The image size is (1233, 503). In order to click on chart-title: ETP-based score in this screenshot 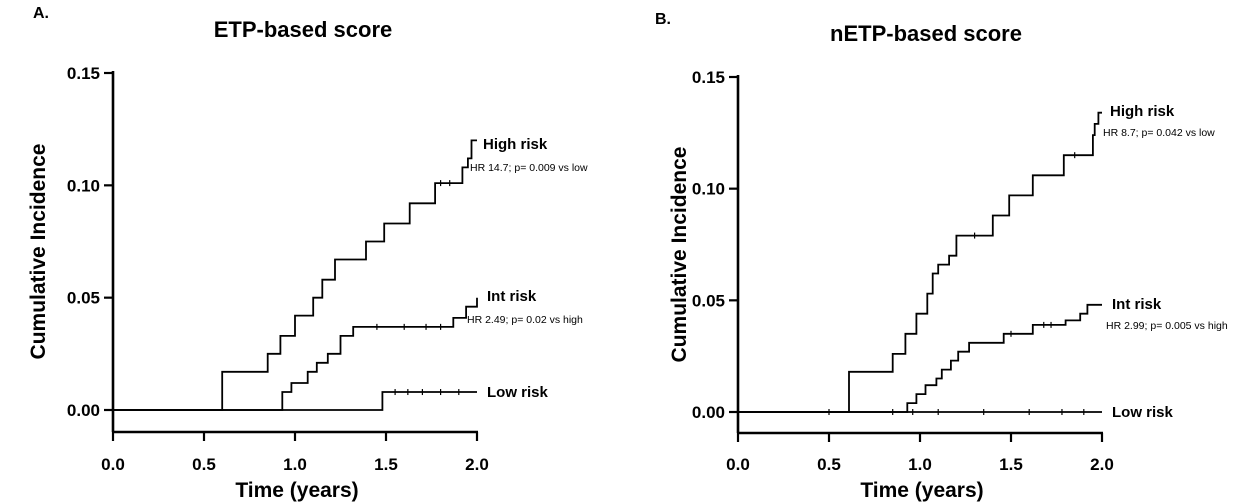, I will do `click(303, 29)`.